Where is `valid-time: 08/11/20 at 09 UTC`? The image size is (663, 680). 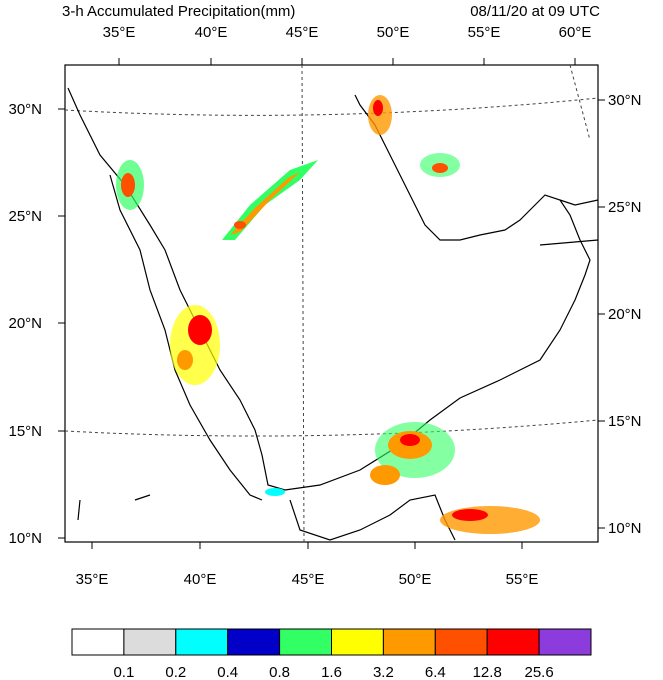 valid-time: 08/11/20 at 09 UTC is located at coordinates (535, 11).